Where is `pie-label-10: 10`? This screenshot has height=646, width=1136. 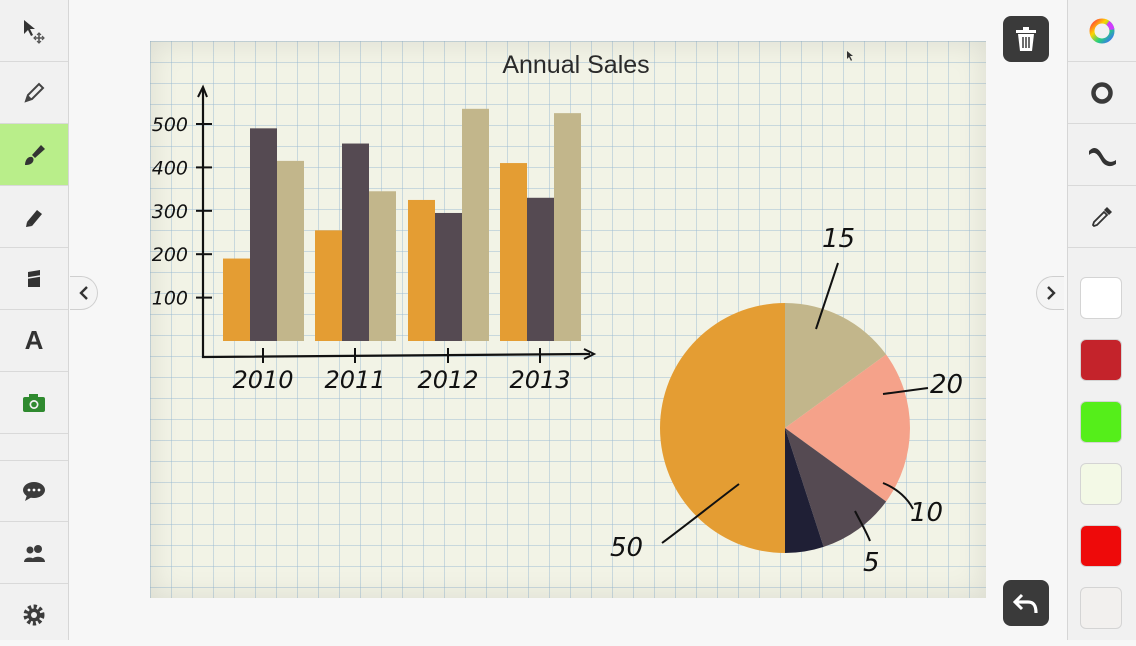
pie-label-10: 10 is located at coordinates (926, 513).